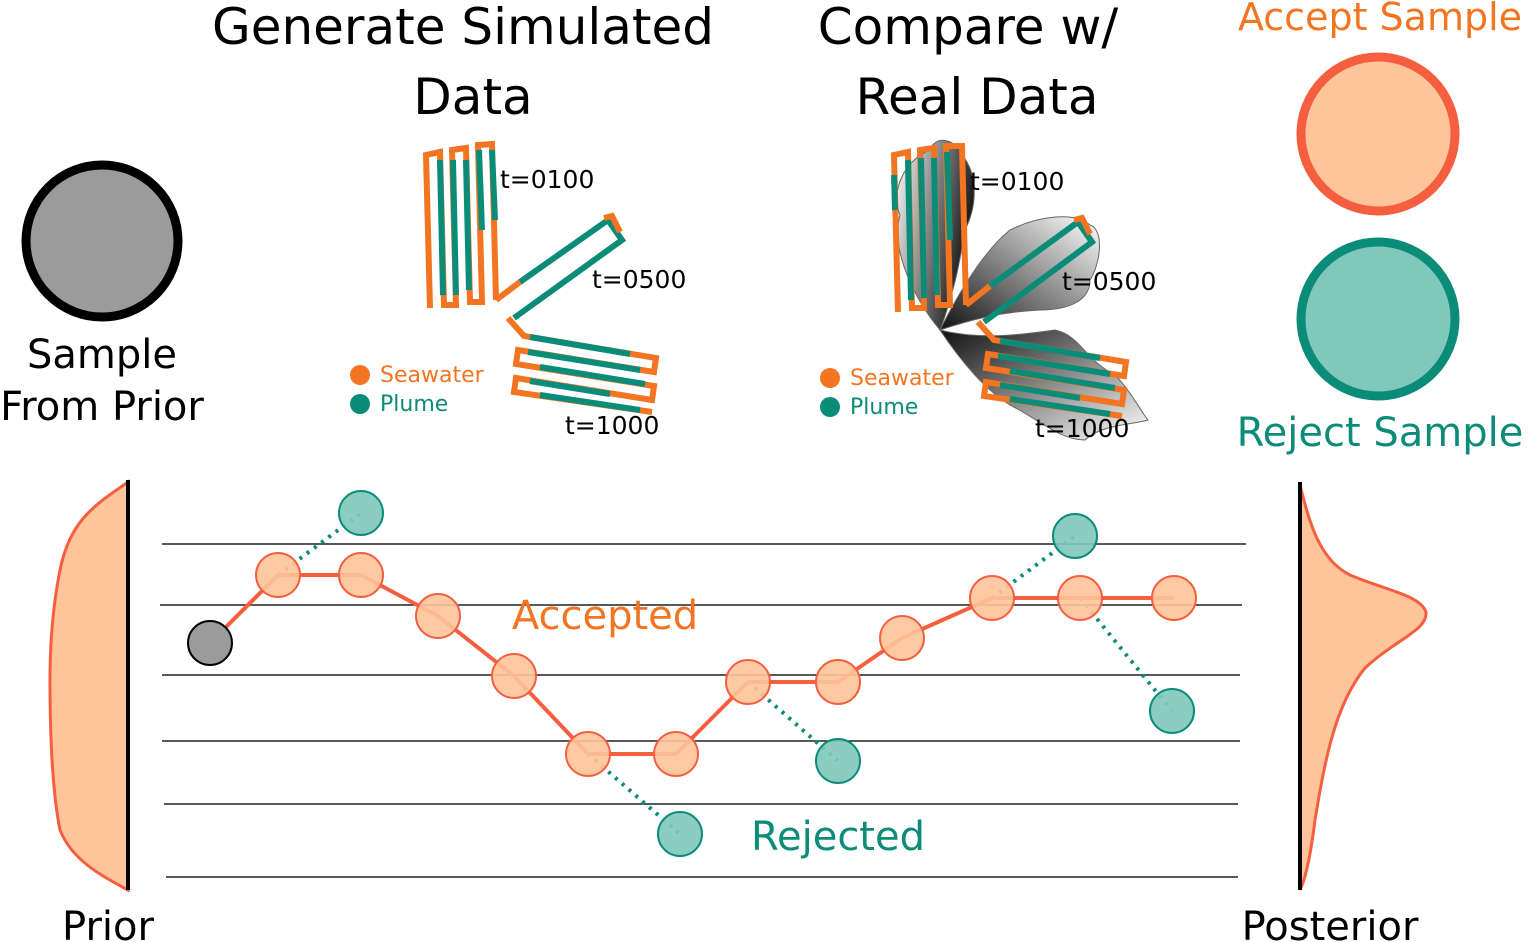 This screenshot has height=942, width=1533. What do you see at coordinates (1380, 228) in the screenshot?
I see `accept-reject-step: Accept Sample Reject Sample` at bounding box center [1380, 228].